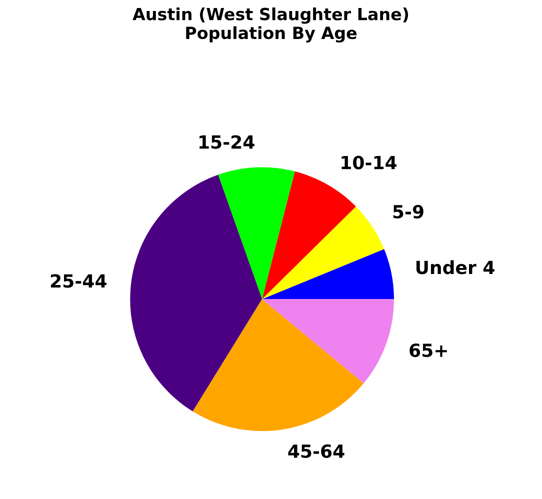  Describe the element at coordinates (369, 163) in the screenshot. I see `slice-label: 10-14` at that location.